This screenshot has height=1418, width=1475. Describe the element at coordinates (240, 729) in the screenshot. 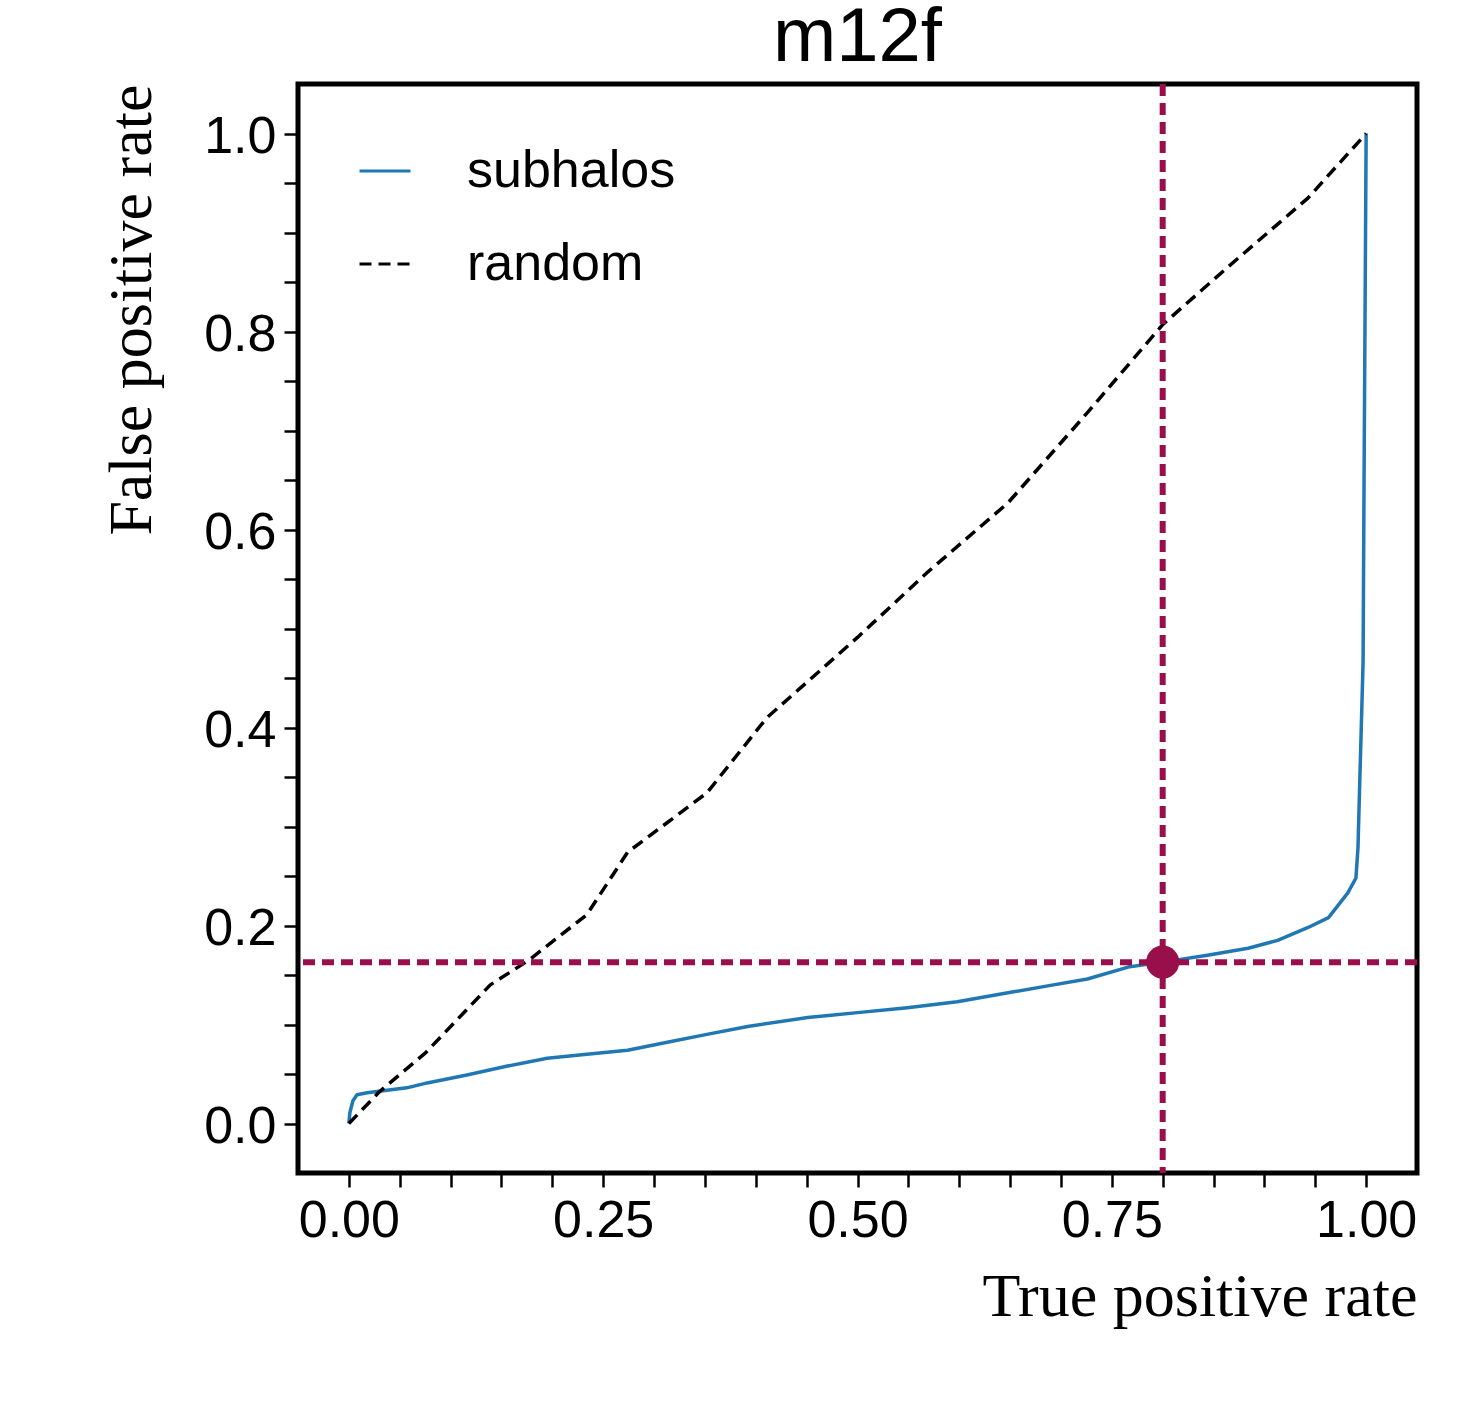

I see `y-tick-label: 0.4` at that location.